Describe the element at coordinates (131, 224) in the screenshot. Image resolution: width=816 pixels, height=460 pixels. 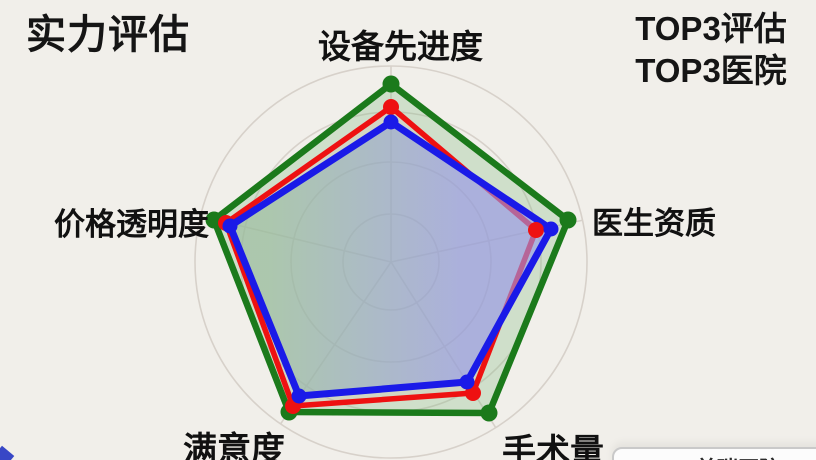
I see `axis-label-price-transparency: 价格透明度` at that location.